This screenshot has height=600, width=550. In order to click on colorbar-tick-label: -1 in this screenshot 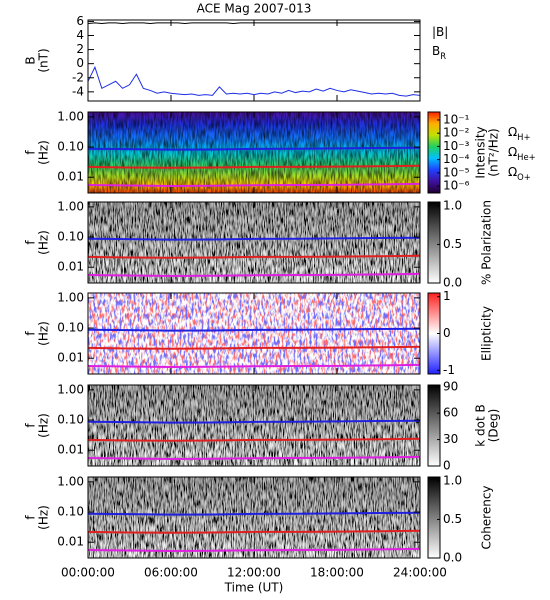, I will do `click(449, 370)`.